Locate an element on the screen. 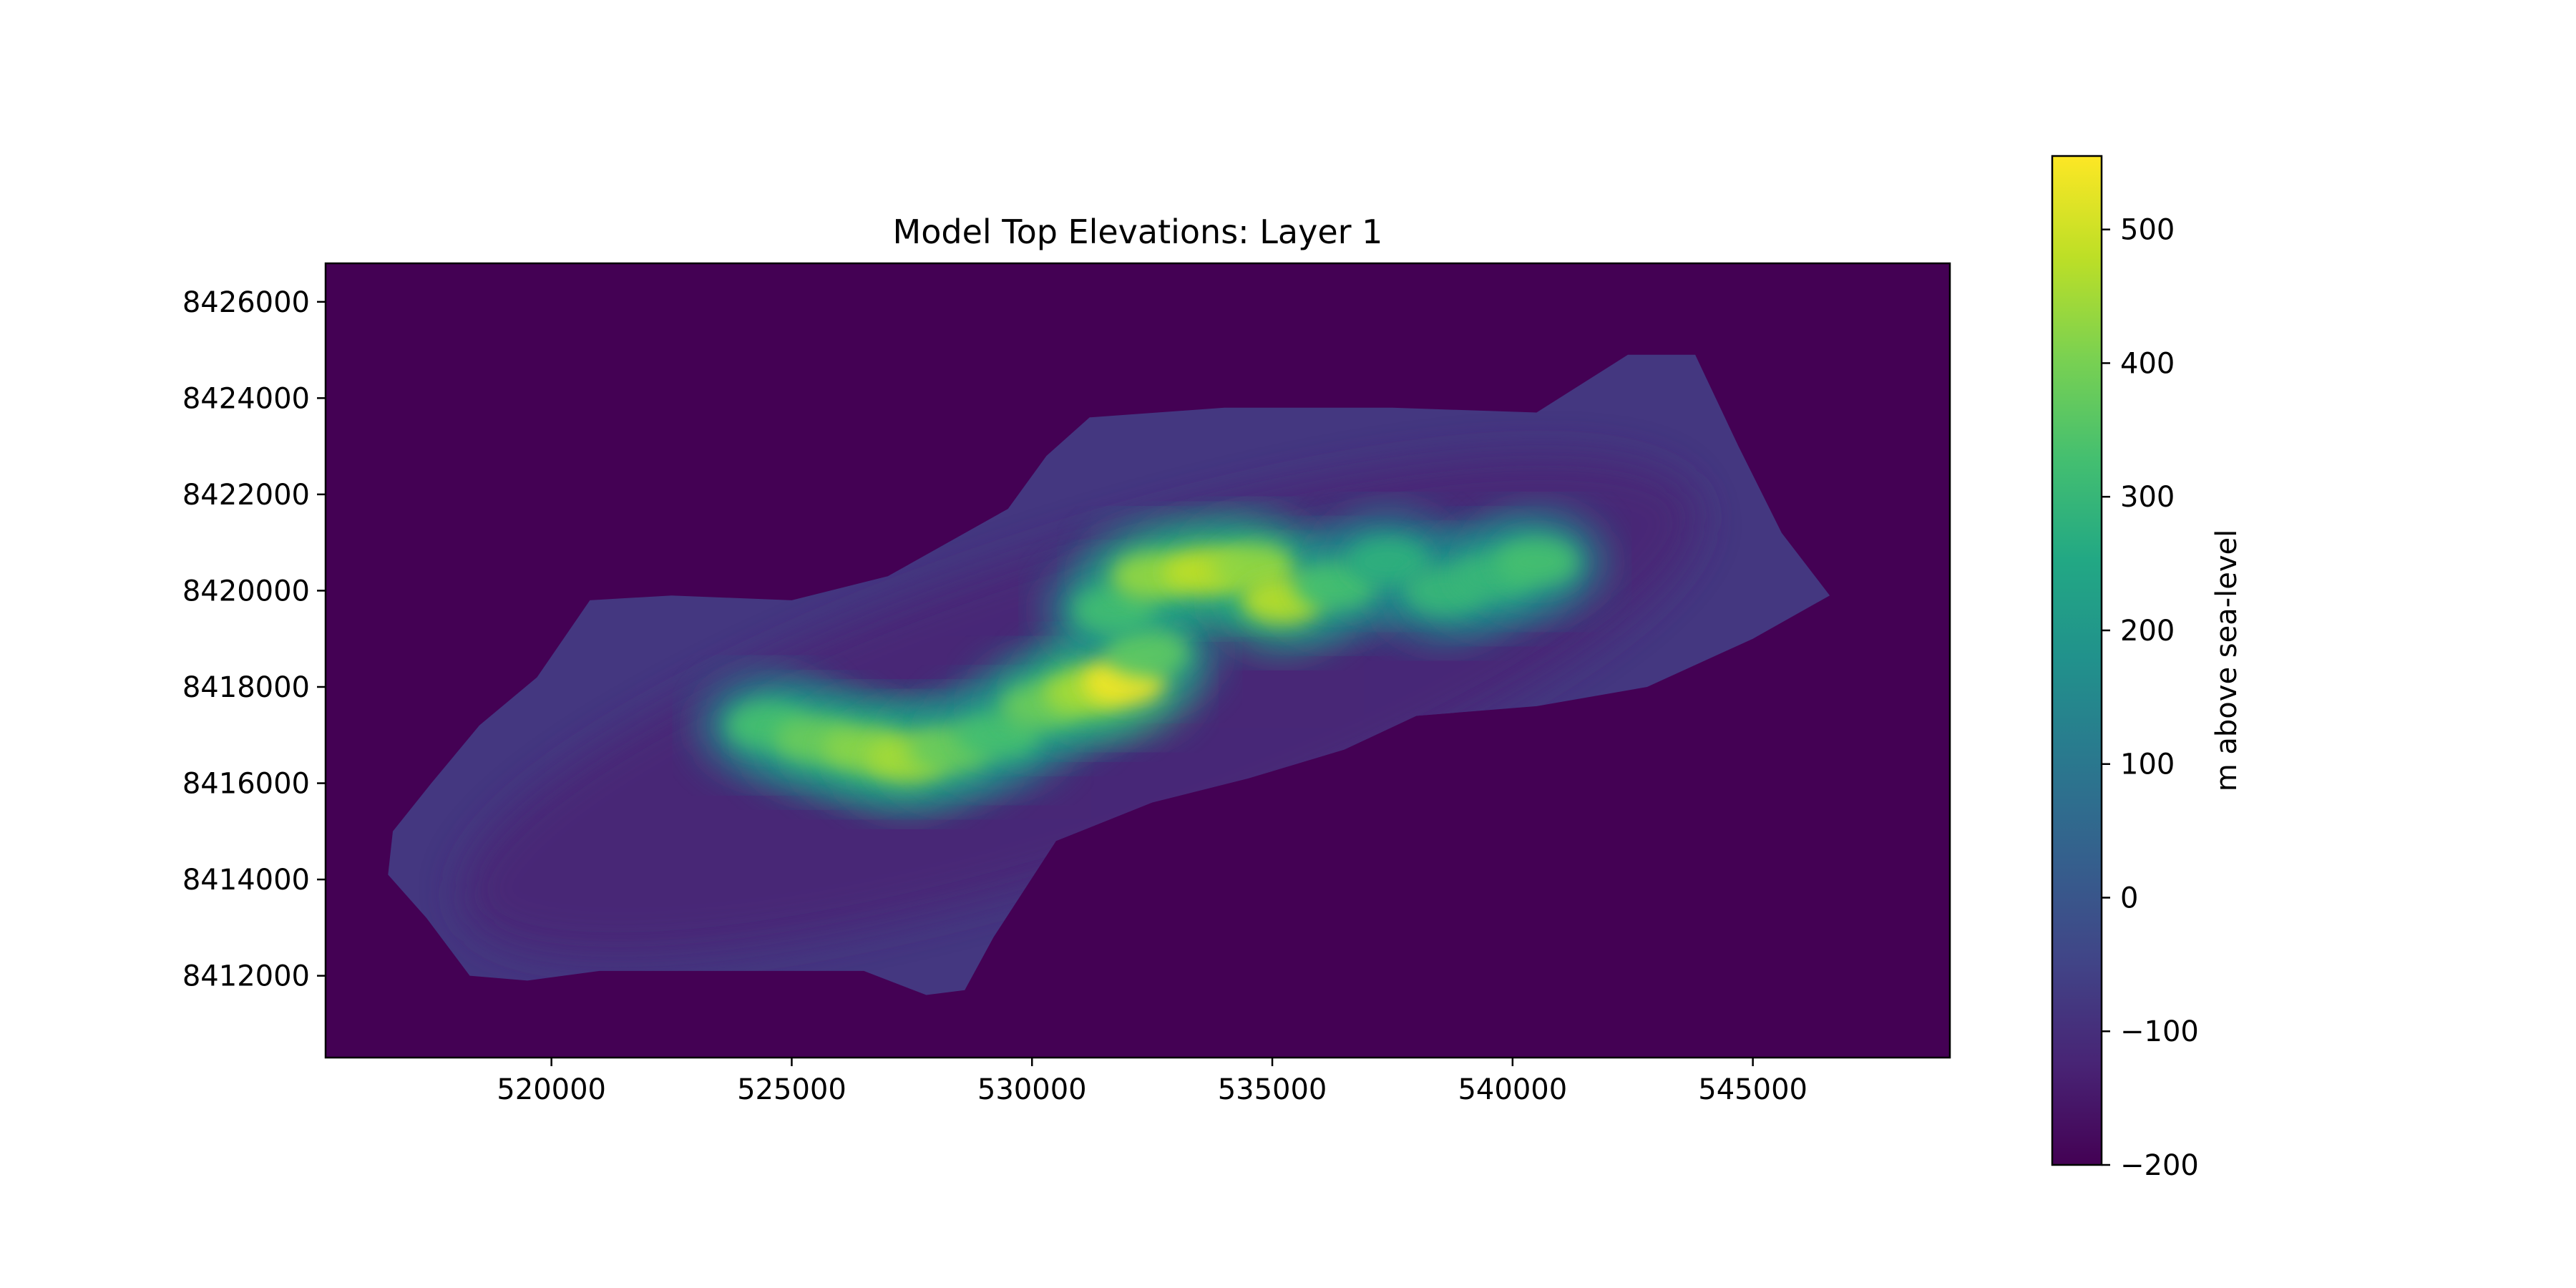 The height and width of the screenshot is (1288, 2576). y-tick-label: 8420000 is located at coordinates (246, 591).